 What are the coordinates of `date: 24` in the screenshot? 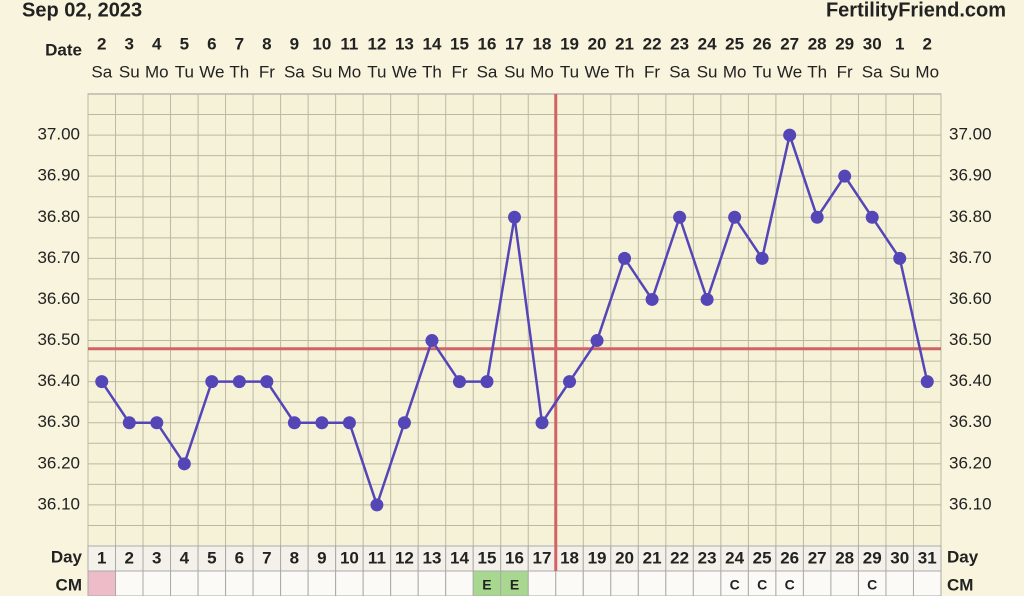 It's located at (707, 43).